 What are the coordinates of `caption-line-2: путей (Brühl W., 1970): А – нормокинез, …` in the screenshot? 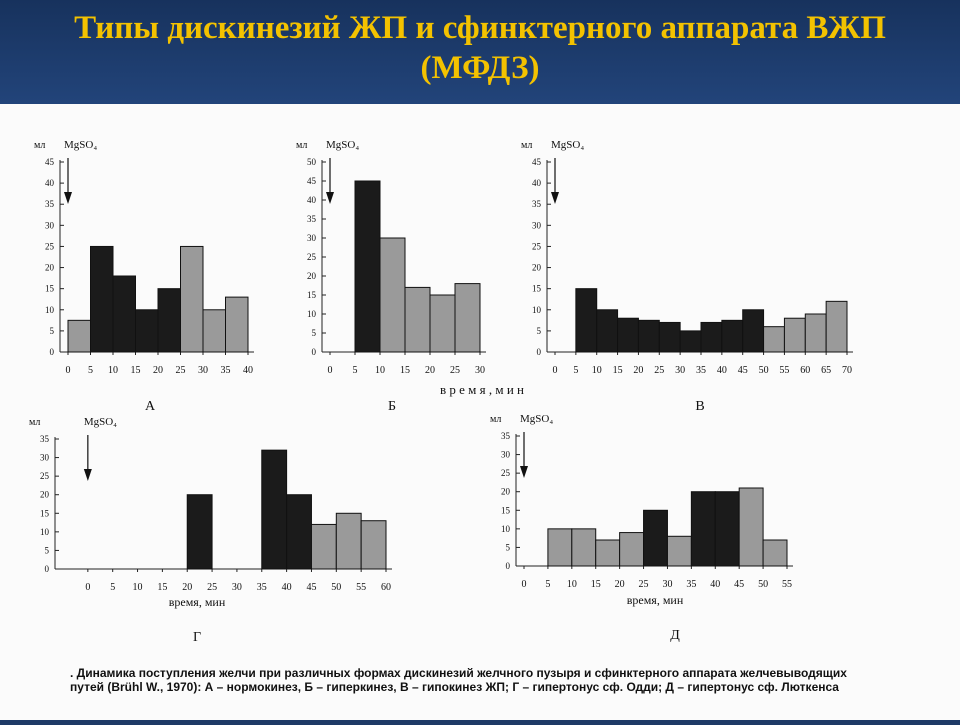 It's located at (454, 687).